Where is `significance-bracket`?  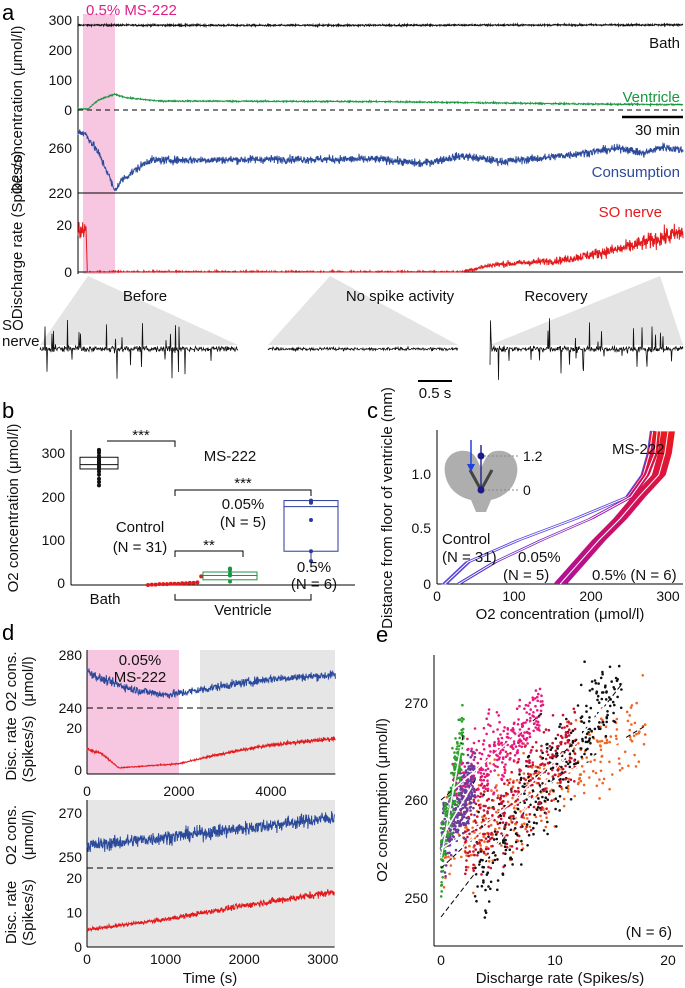
significance-bracket is located at coordinates (209, 553).